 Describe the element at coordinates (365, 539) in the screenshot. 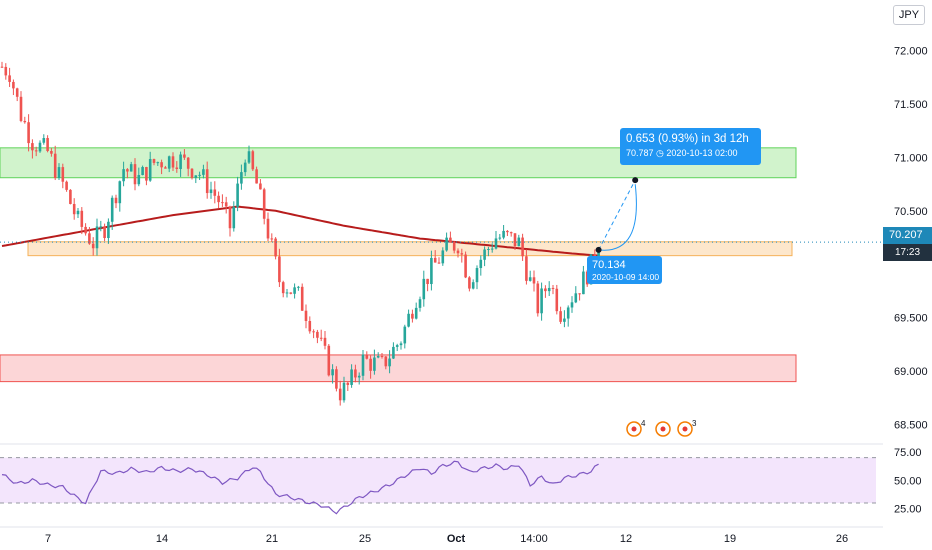

I see `time-axis-label: 25` at that location.